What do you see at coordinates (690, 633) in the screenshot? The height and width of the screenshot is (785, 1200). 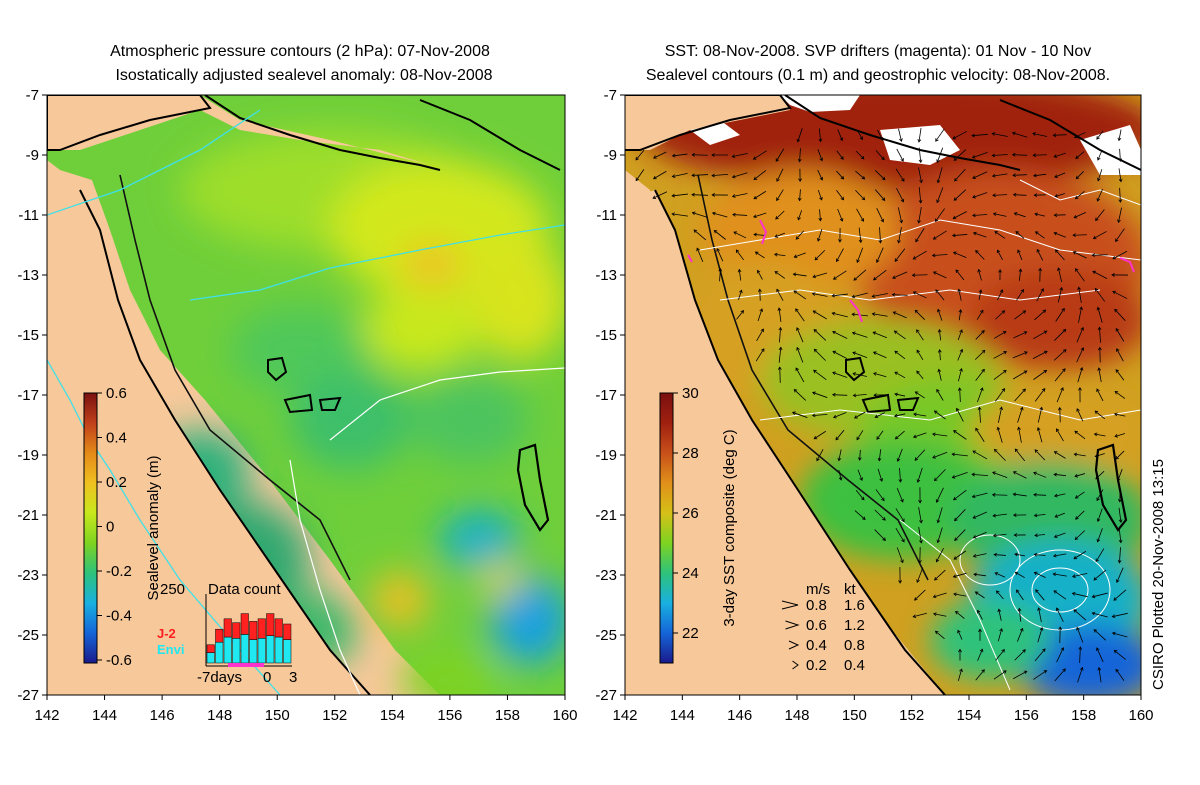 I see `right-colorbar-tick-label: 22` at bounding box center [690, 633].